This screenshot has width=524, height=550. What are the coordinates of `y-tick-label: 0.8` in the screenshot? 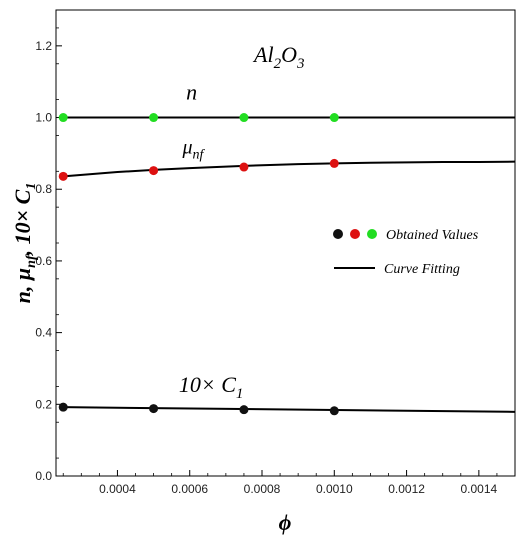 It's located at (43, 189).